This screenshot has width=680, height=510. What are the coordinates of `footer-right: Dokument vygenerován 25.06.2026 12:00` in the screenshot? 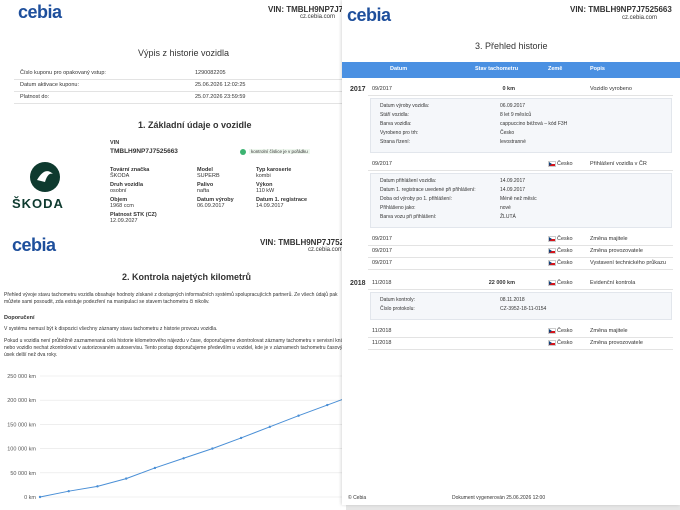 It's located at (499, 498).